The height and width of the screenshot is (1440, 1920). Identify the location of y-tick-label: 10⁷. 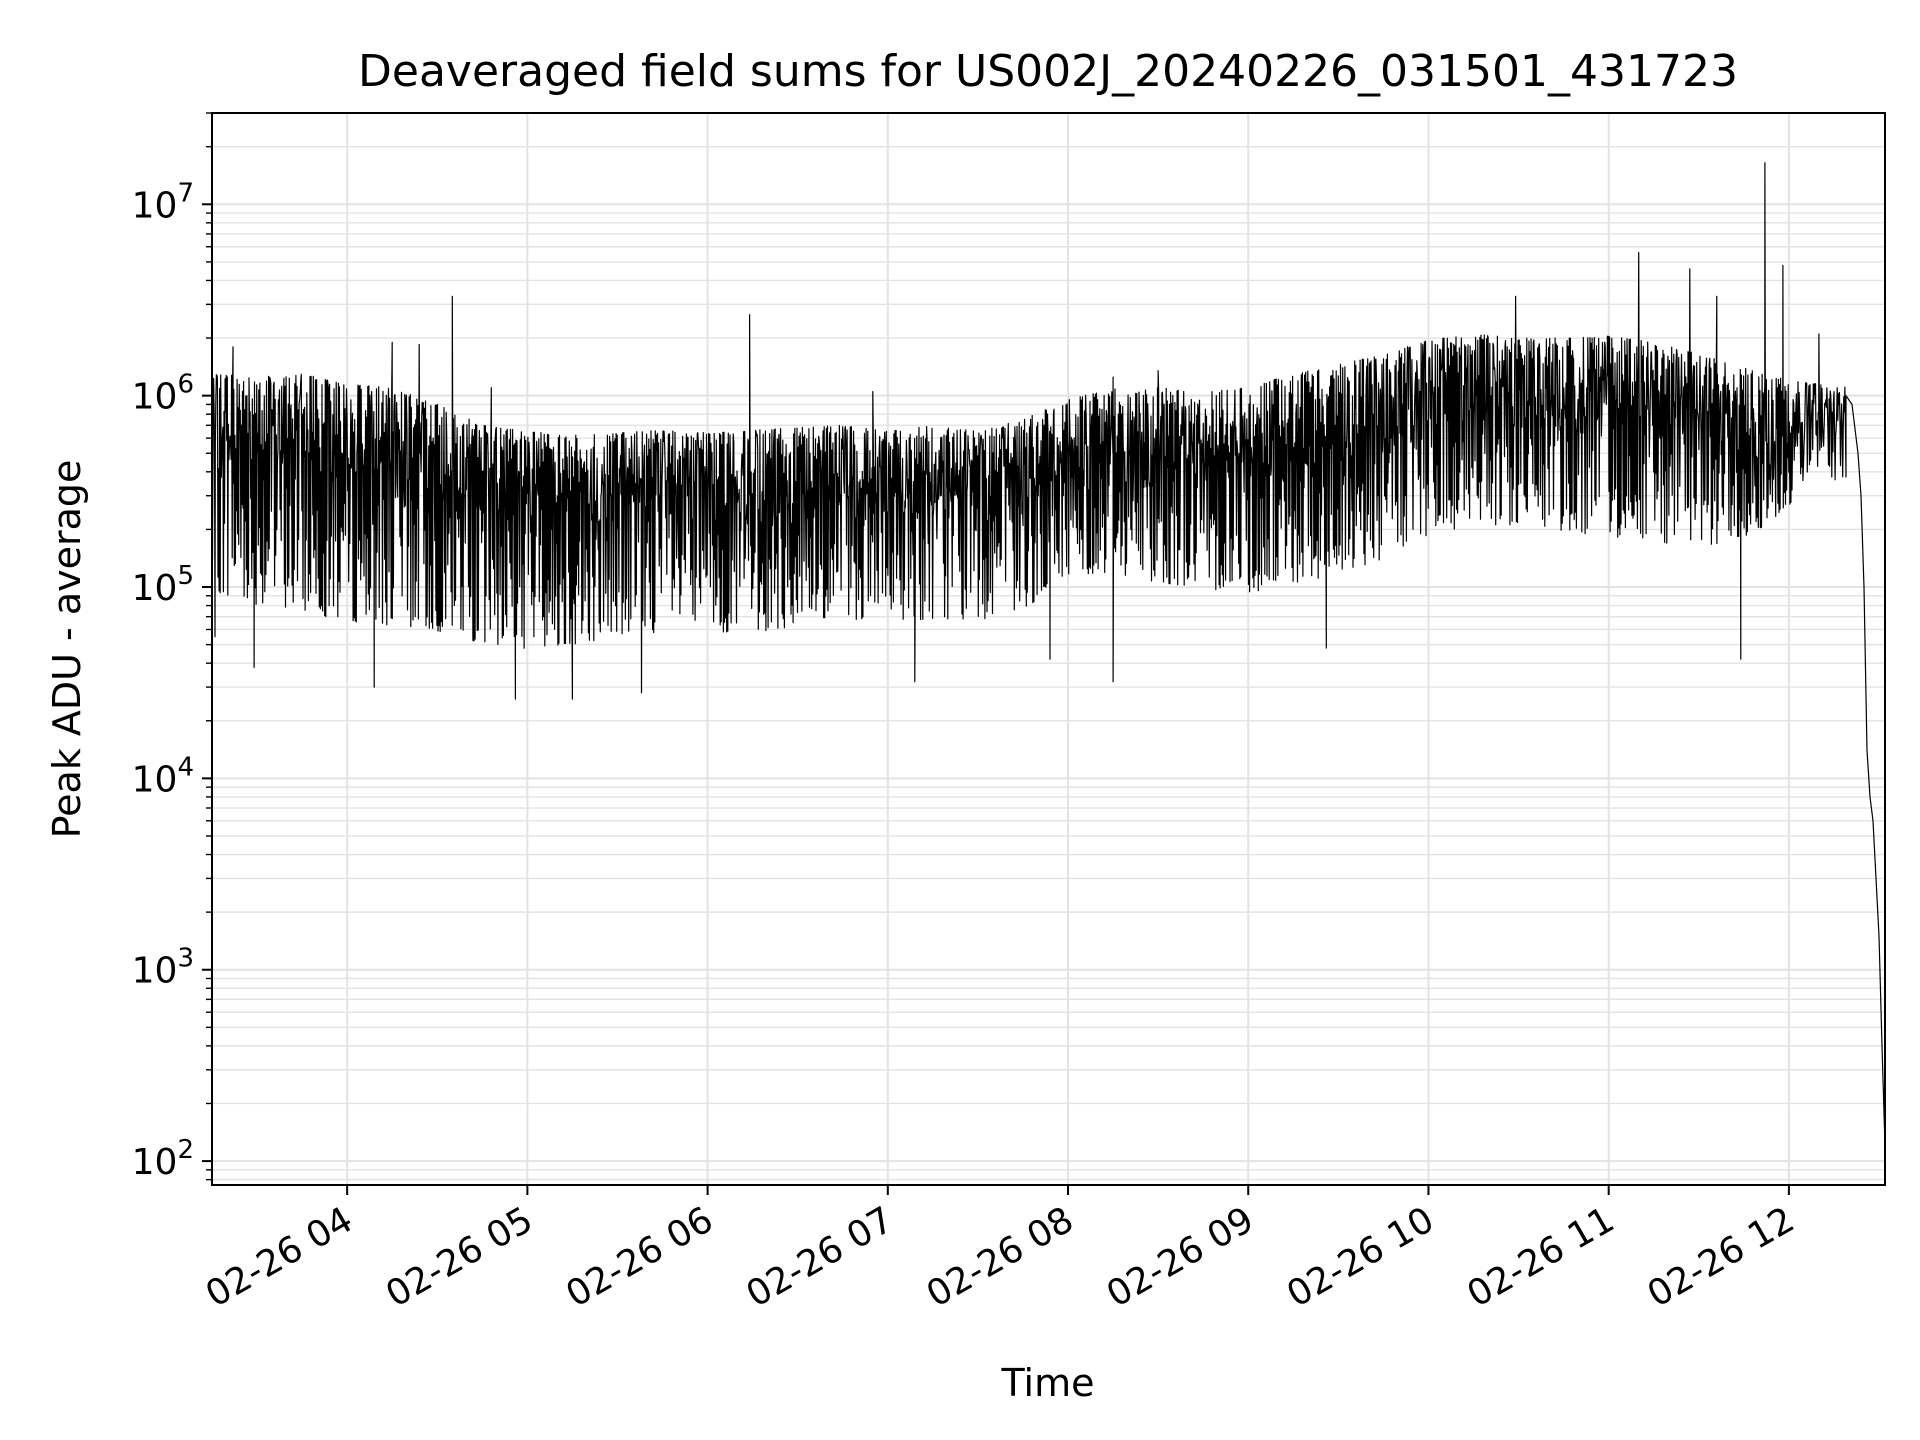
(163, 202).